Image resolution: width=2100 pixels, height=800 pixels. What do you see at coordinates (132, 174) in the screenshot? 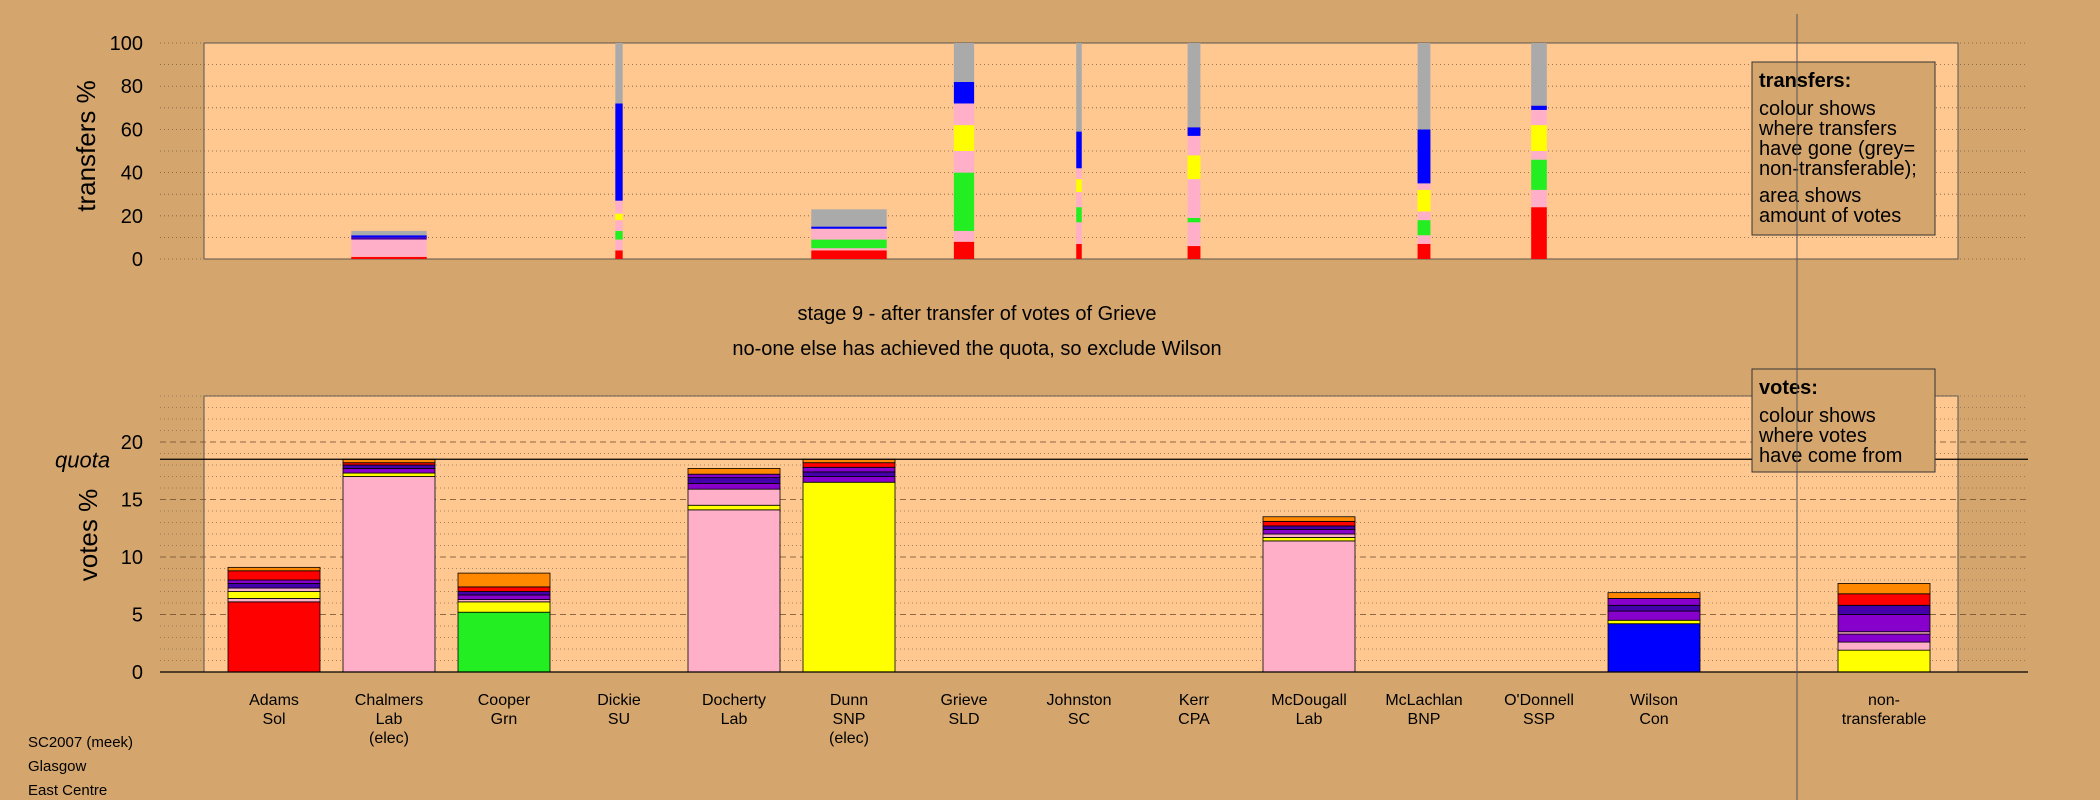
I see `transfers-y-tick-label: 40` at bounding box center [132, 174].